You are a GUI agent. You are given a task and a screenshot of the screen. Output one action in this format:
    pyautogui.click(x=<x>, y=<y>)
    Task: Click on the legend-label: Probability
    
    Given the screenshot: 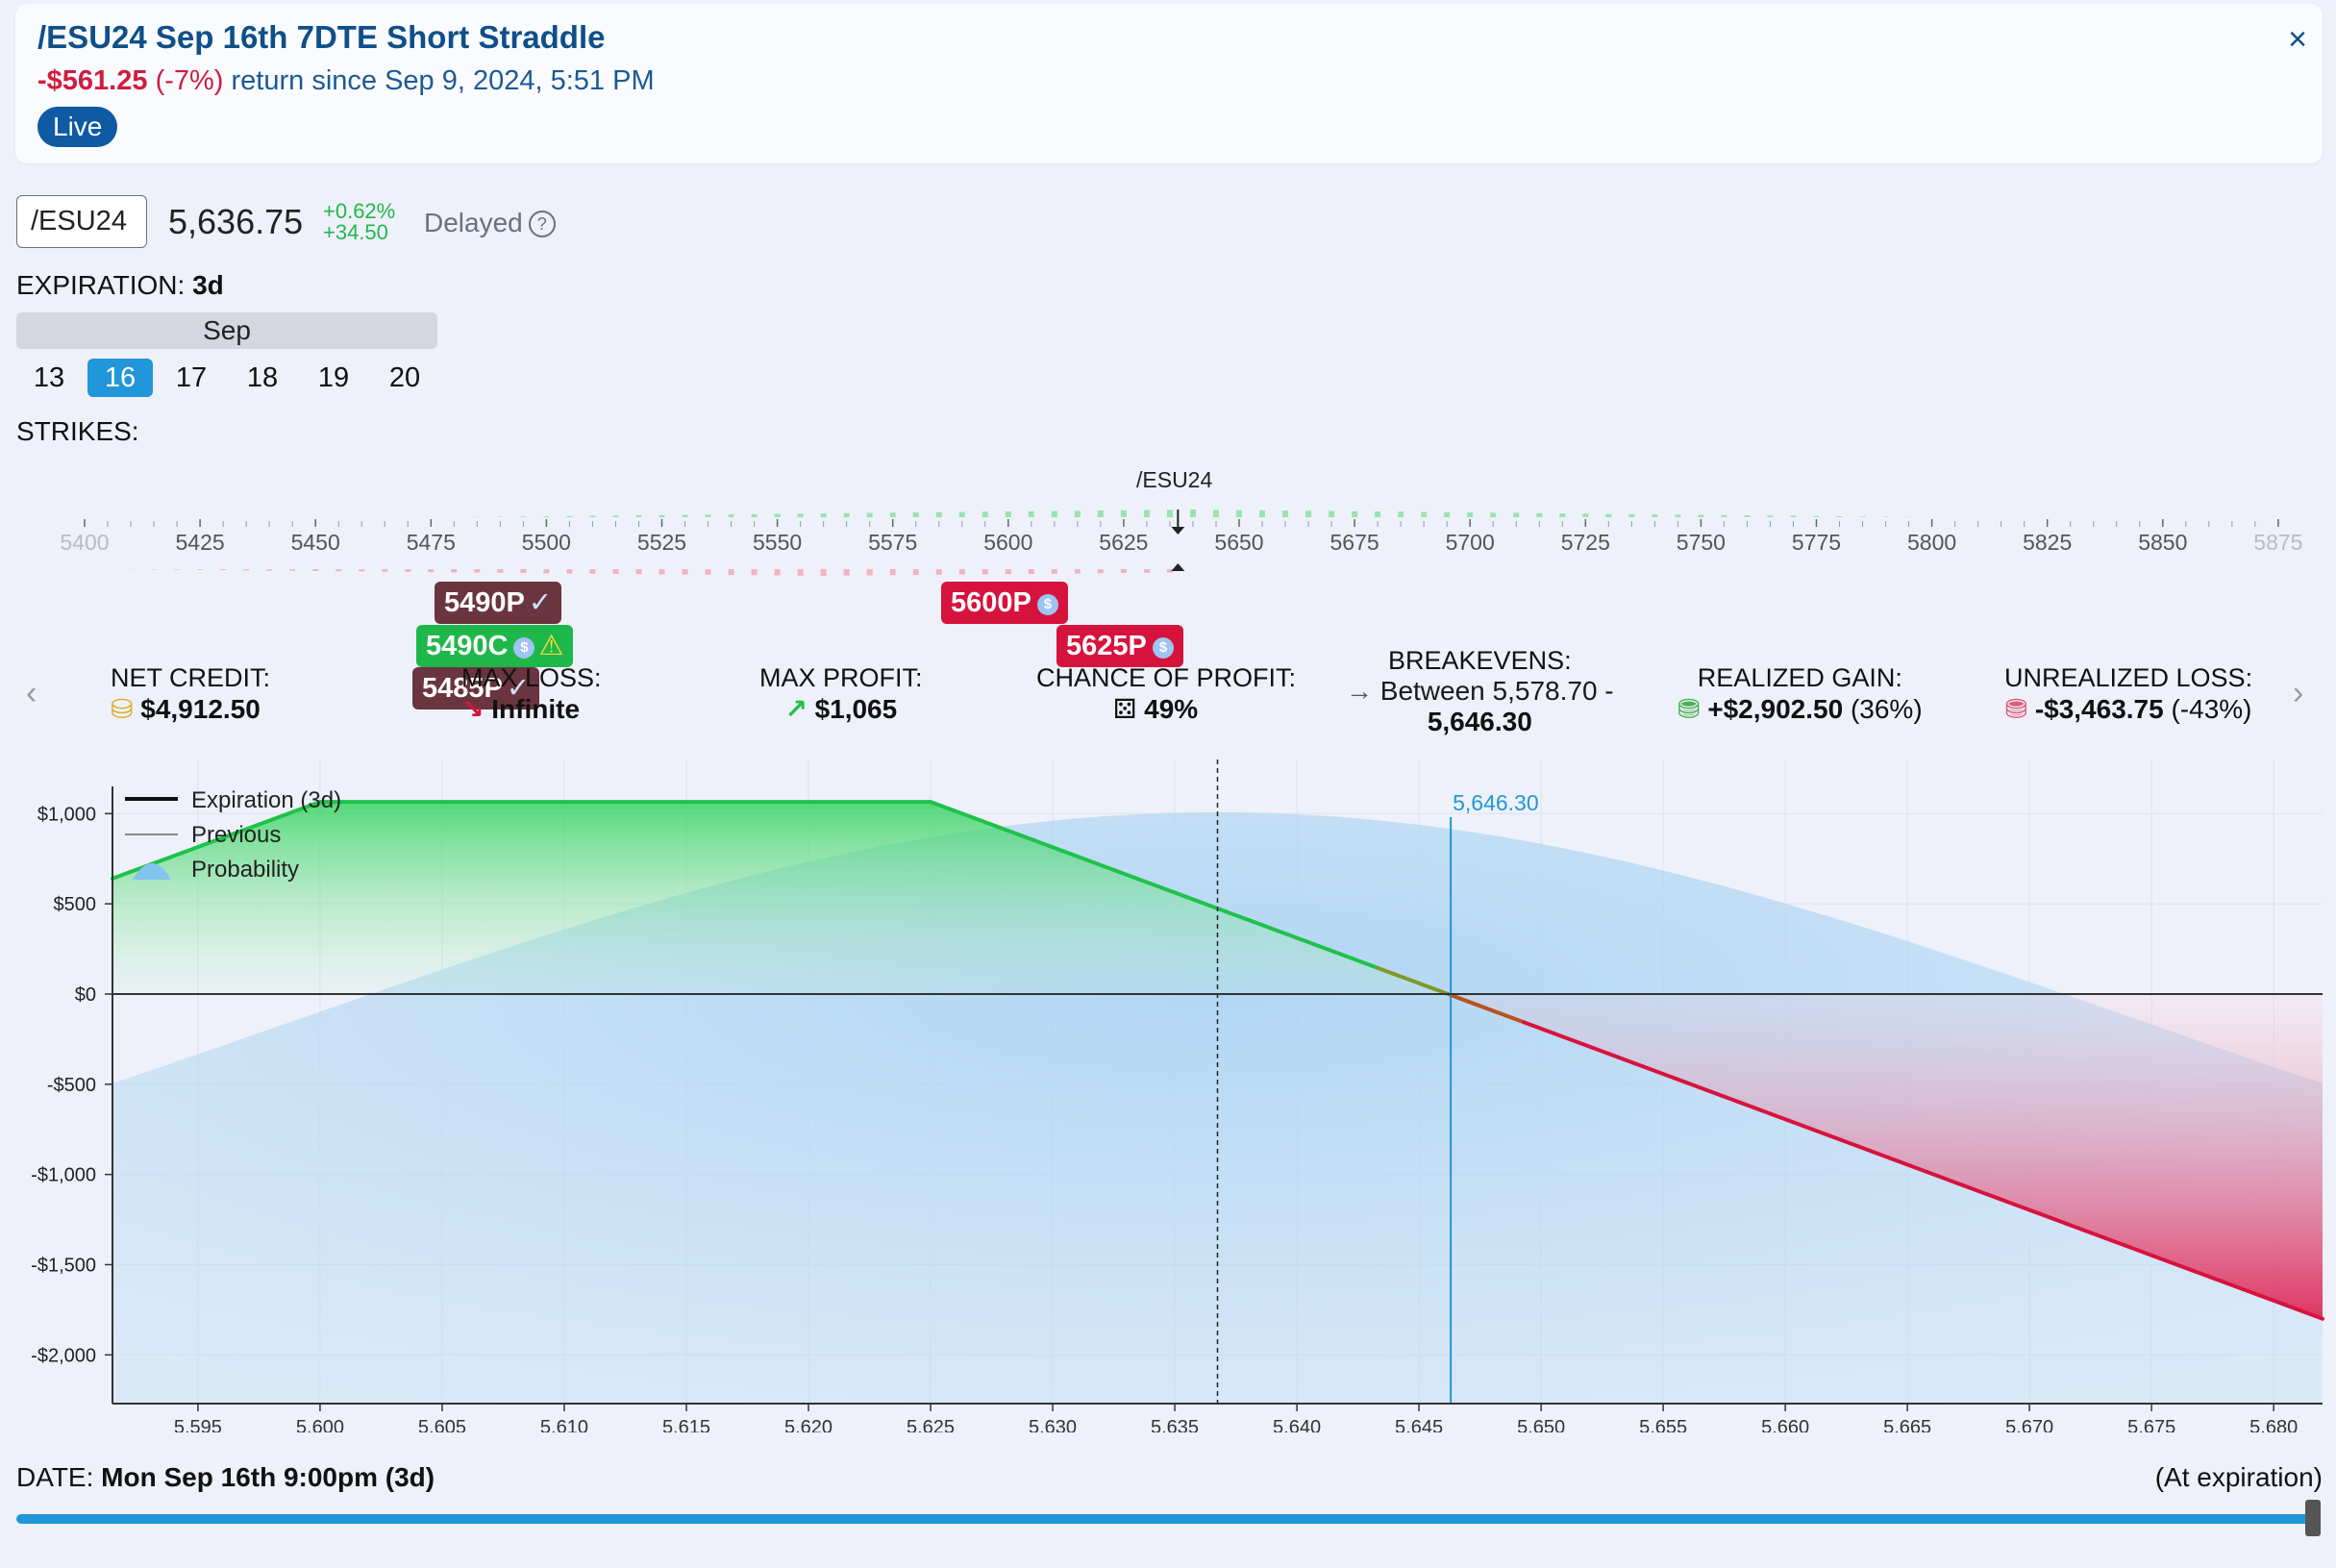 What is the action you would take?
    pyautogui.click(x=245, y=870)
    